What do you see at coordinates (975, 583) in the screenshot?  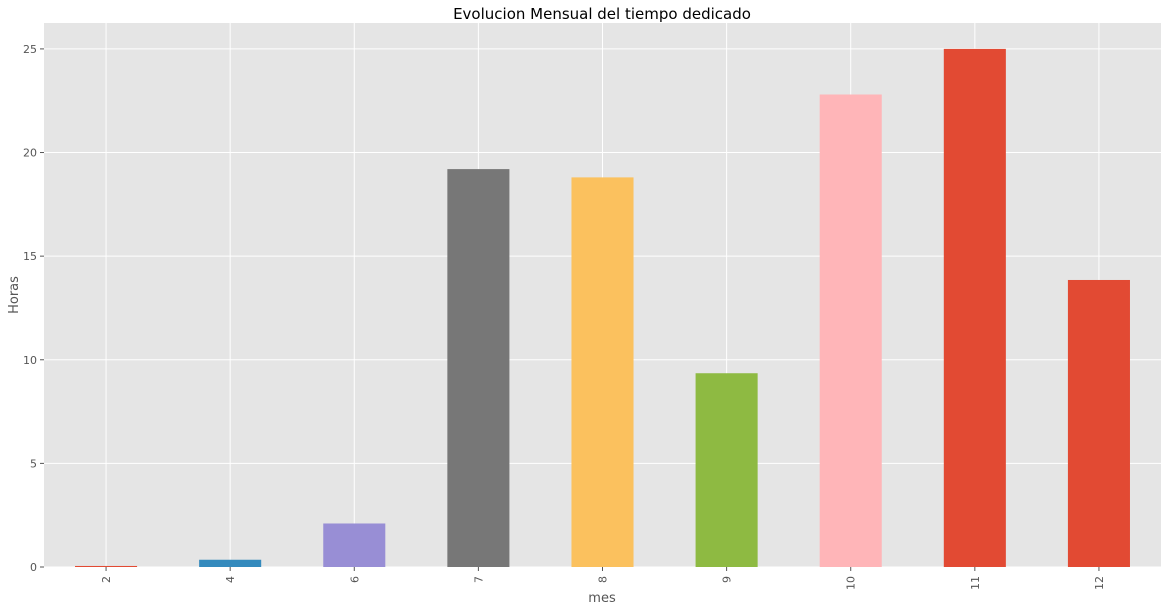 I see `x-tick-label: 11` at bounding box center [975, 583].